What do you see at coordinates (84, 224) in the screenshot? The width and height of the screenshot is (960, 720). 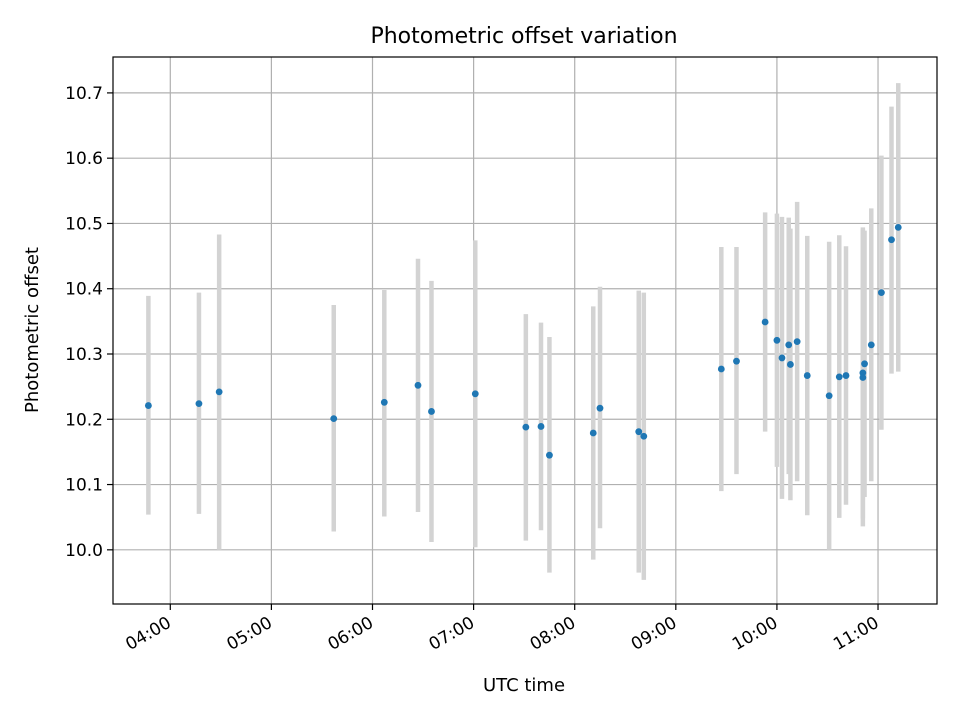 I see `y-tick-label: 10.5` at bounding box center [84, 224].